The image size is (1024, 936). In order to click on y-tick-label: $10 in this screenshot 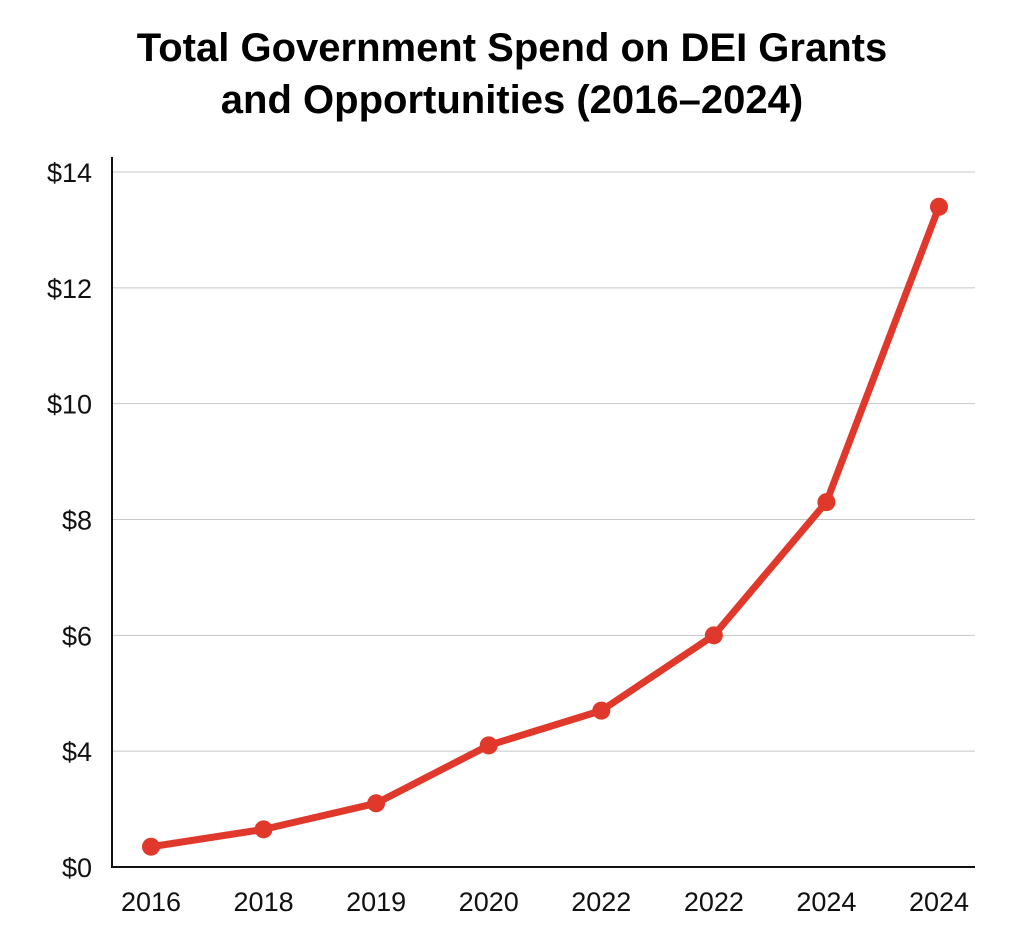, I will do `click(69, 405)`.